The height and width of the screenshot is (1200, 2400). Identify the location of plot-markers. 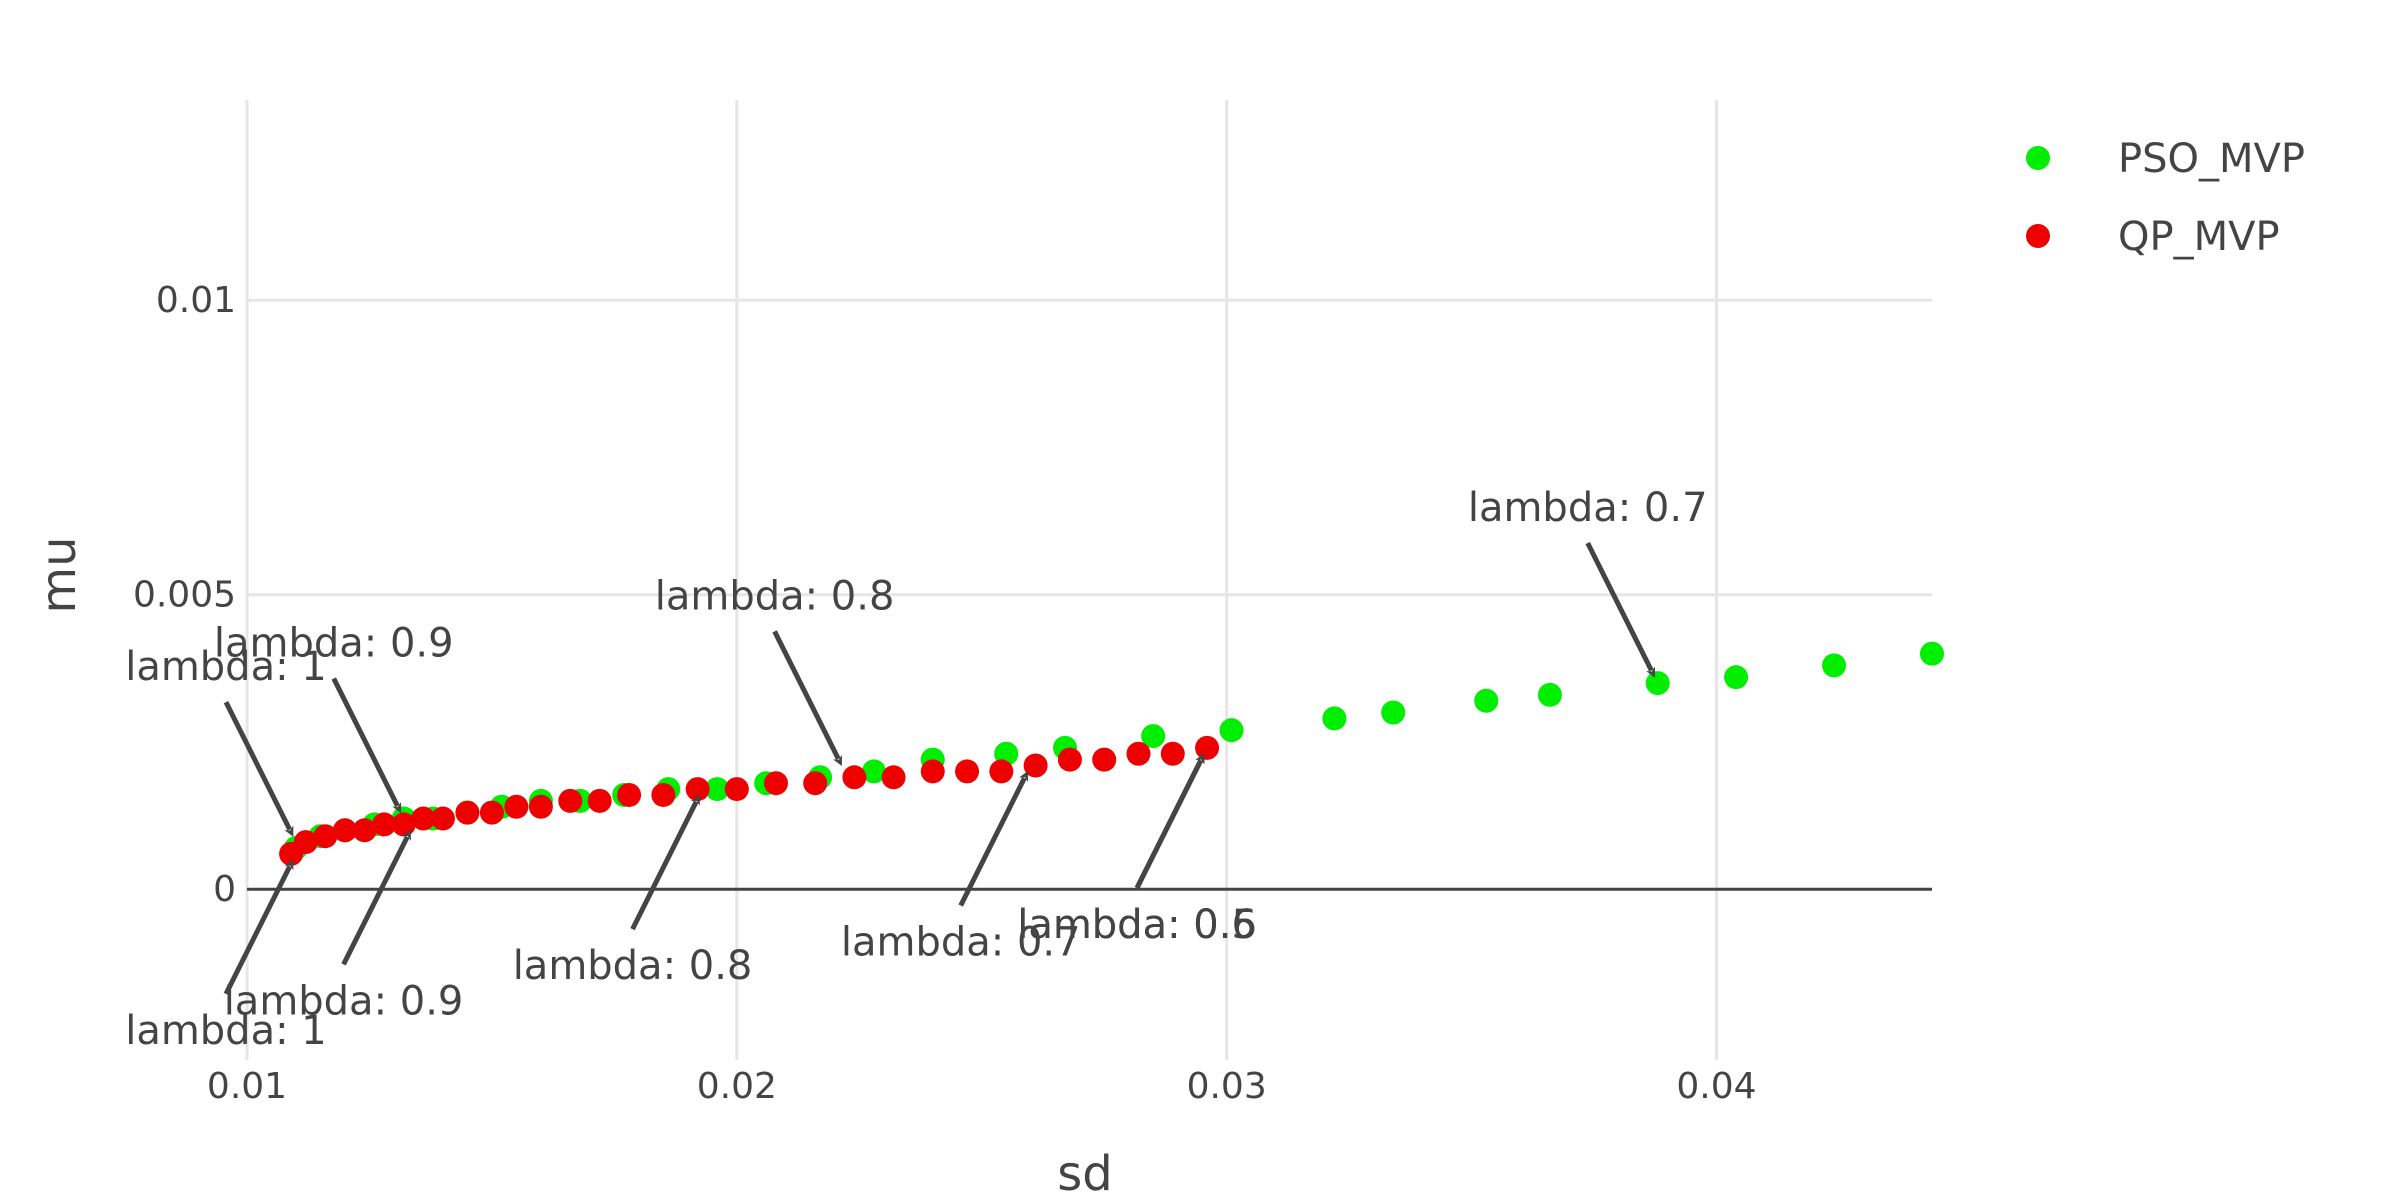
(1111, 753).